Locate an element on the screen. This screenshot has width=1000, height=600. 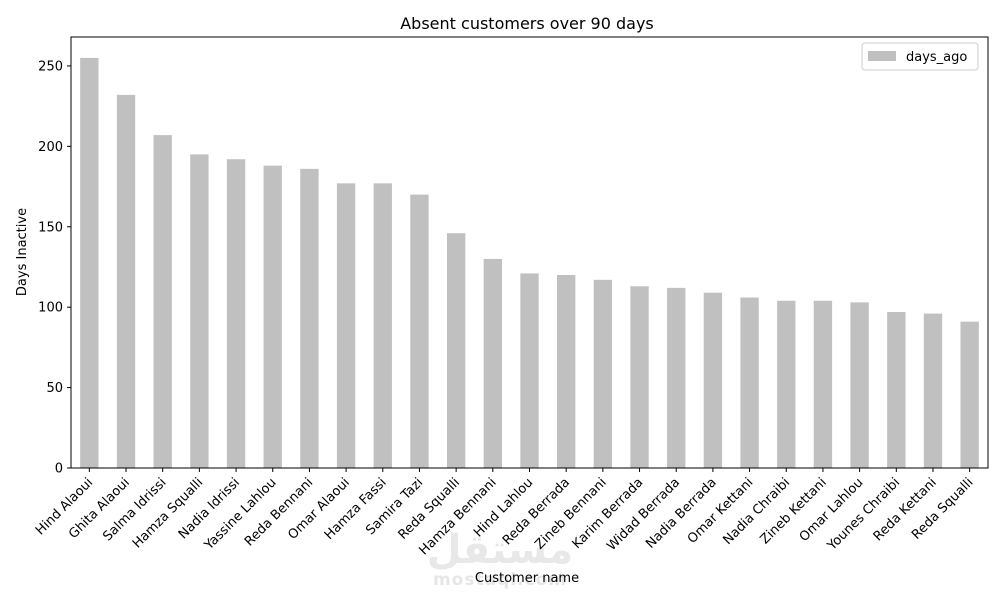
legend-label: days_ago is located at coordinates (936, 57).